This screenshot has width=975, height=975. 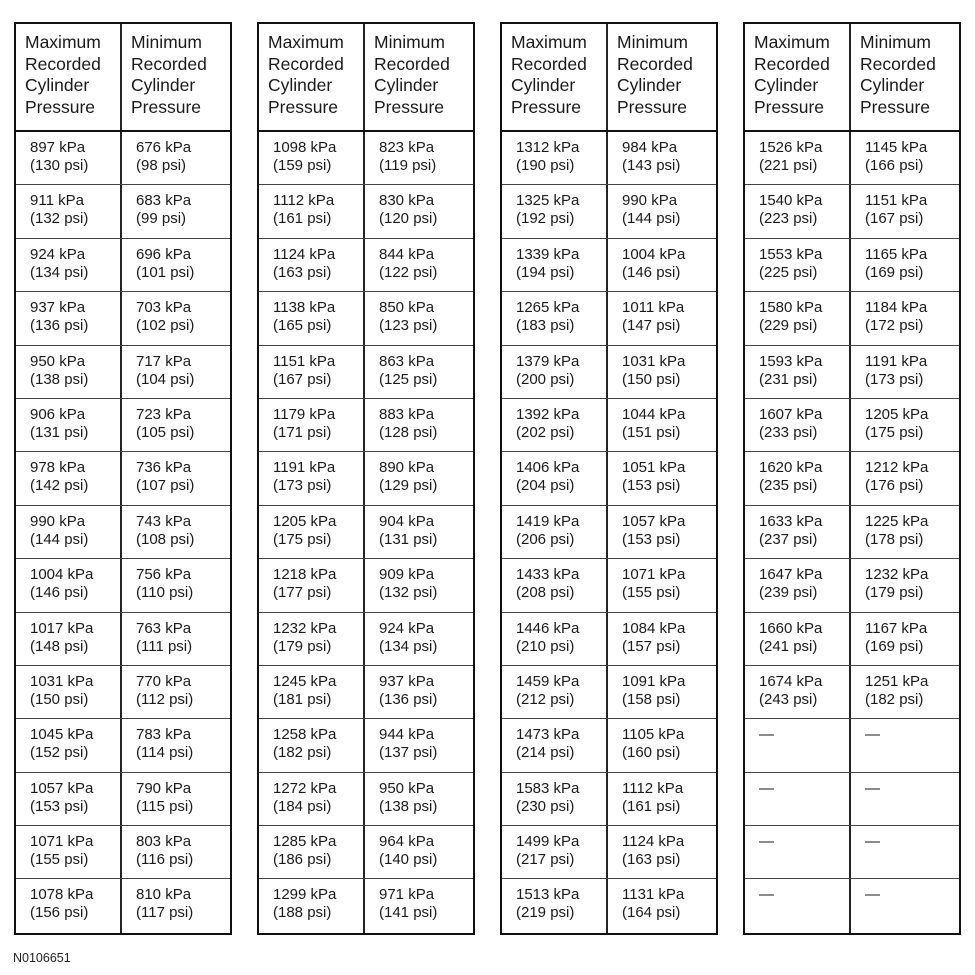 I want to click on max-psi: (138 psi), so click(x=59, y=379).